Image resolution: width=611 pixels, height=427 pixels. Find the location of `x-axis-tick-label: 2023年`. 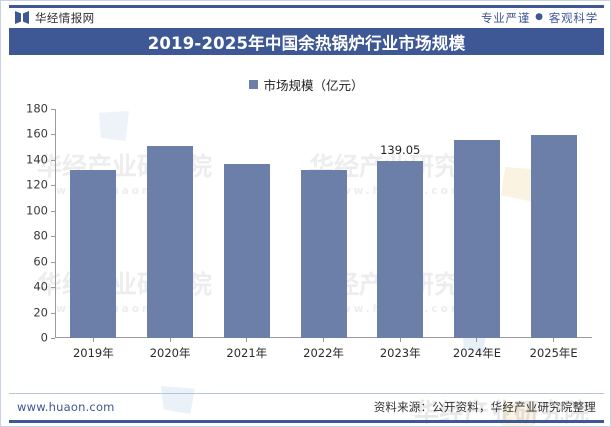

x-axis-tick-label: 2023年 is located at coordinates (400, 353).